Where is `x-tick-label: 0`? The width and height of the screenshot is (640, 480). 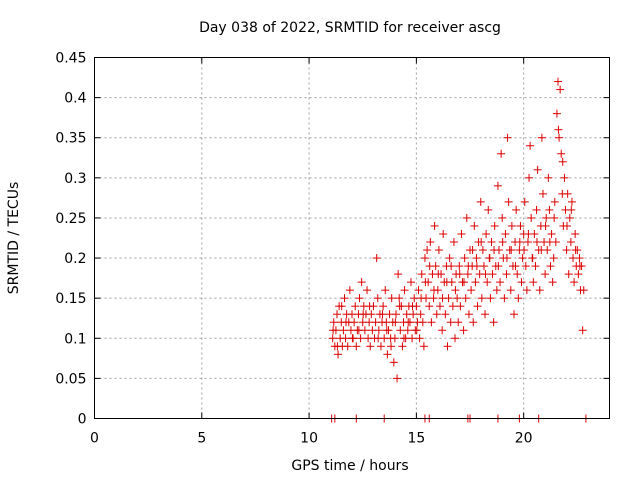
x-tick-label: 0 is located at coordinates (94, 439).